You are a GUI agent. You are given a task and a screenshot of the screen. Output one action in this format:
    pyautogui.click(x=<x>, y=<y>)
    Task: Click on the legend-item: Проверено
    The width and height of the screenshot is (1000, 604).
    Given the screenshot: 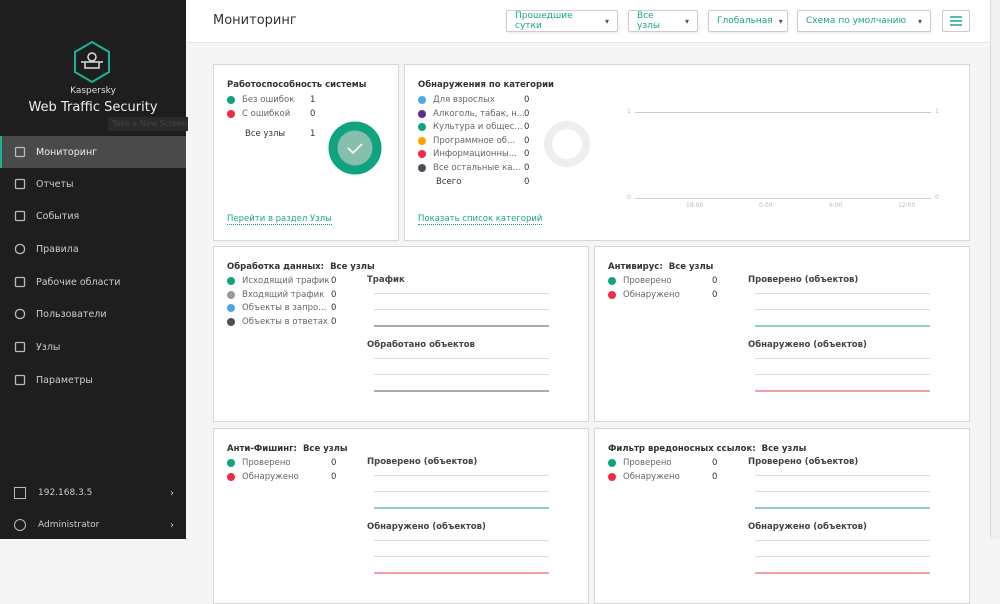 What is the action you would take?
    pyautogui.click(x=259, y=463)
    